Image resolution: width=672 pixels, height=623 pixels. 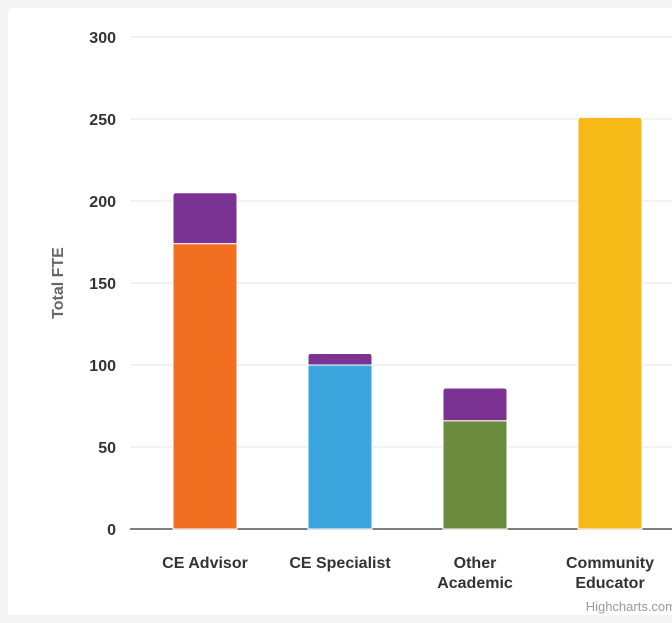 I want to click on y-tick-label: 200, so click(x=102, y=202).